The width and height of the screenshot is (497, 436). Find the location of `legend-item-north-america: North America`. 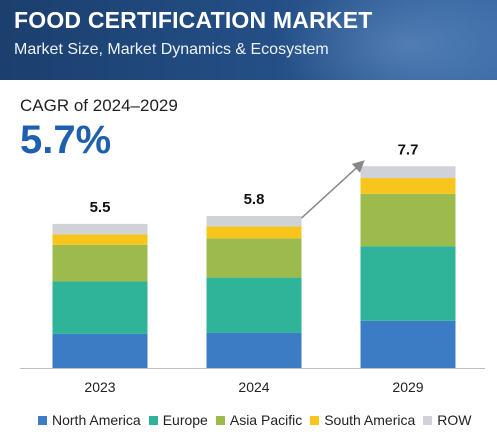

legend-item-north-america: North America is located at coordinates (89, 420).